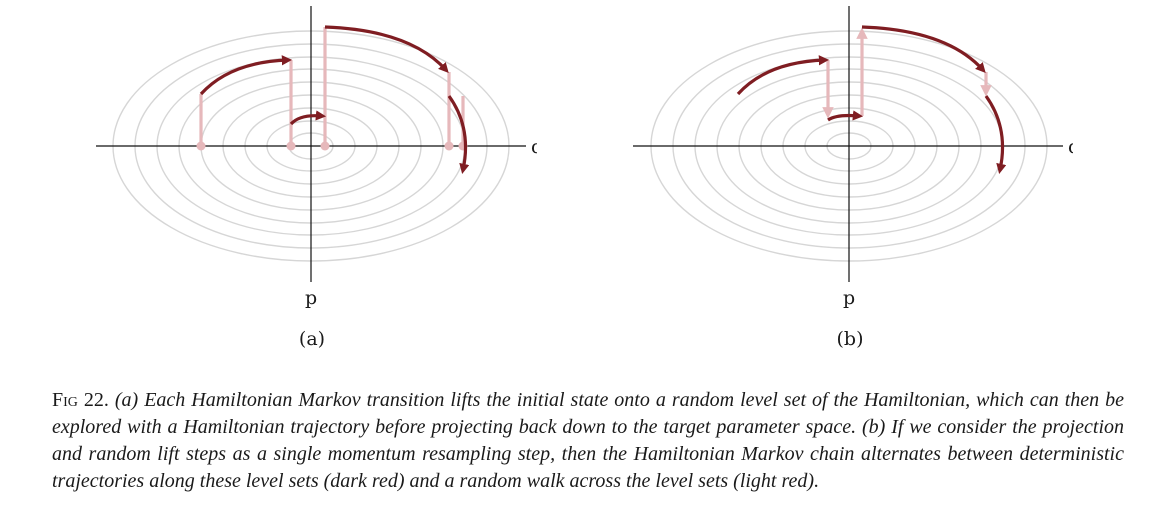  Describe the element at coordinates (332, 86) in the screenshot. I see `random-lifts` at that location.